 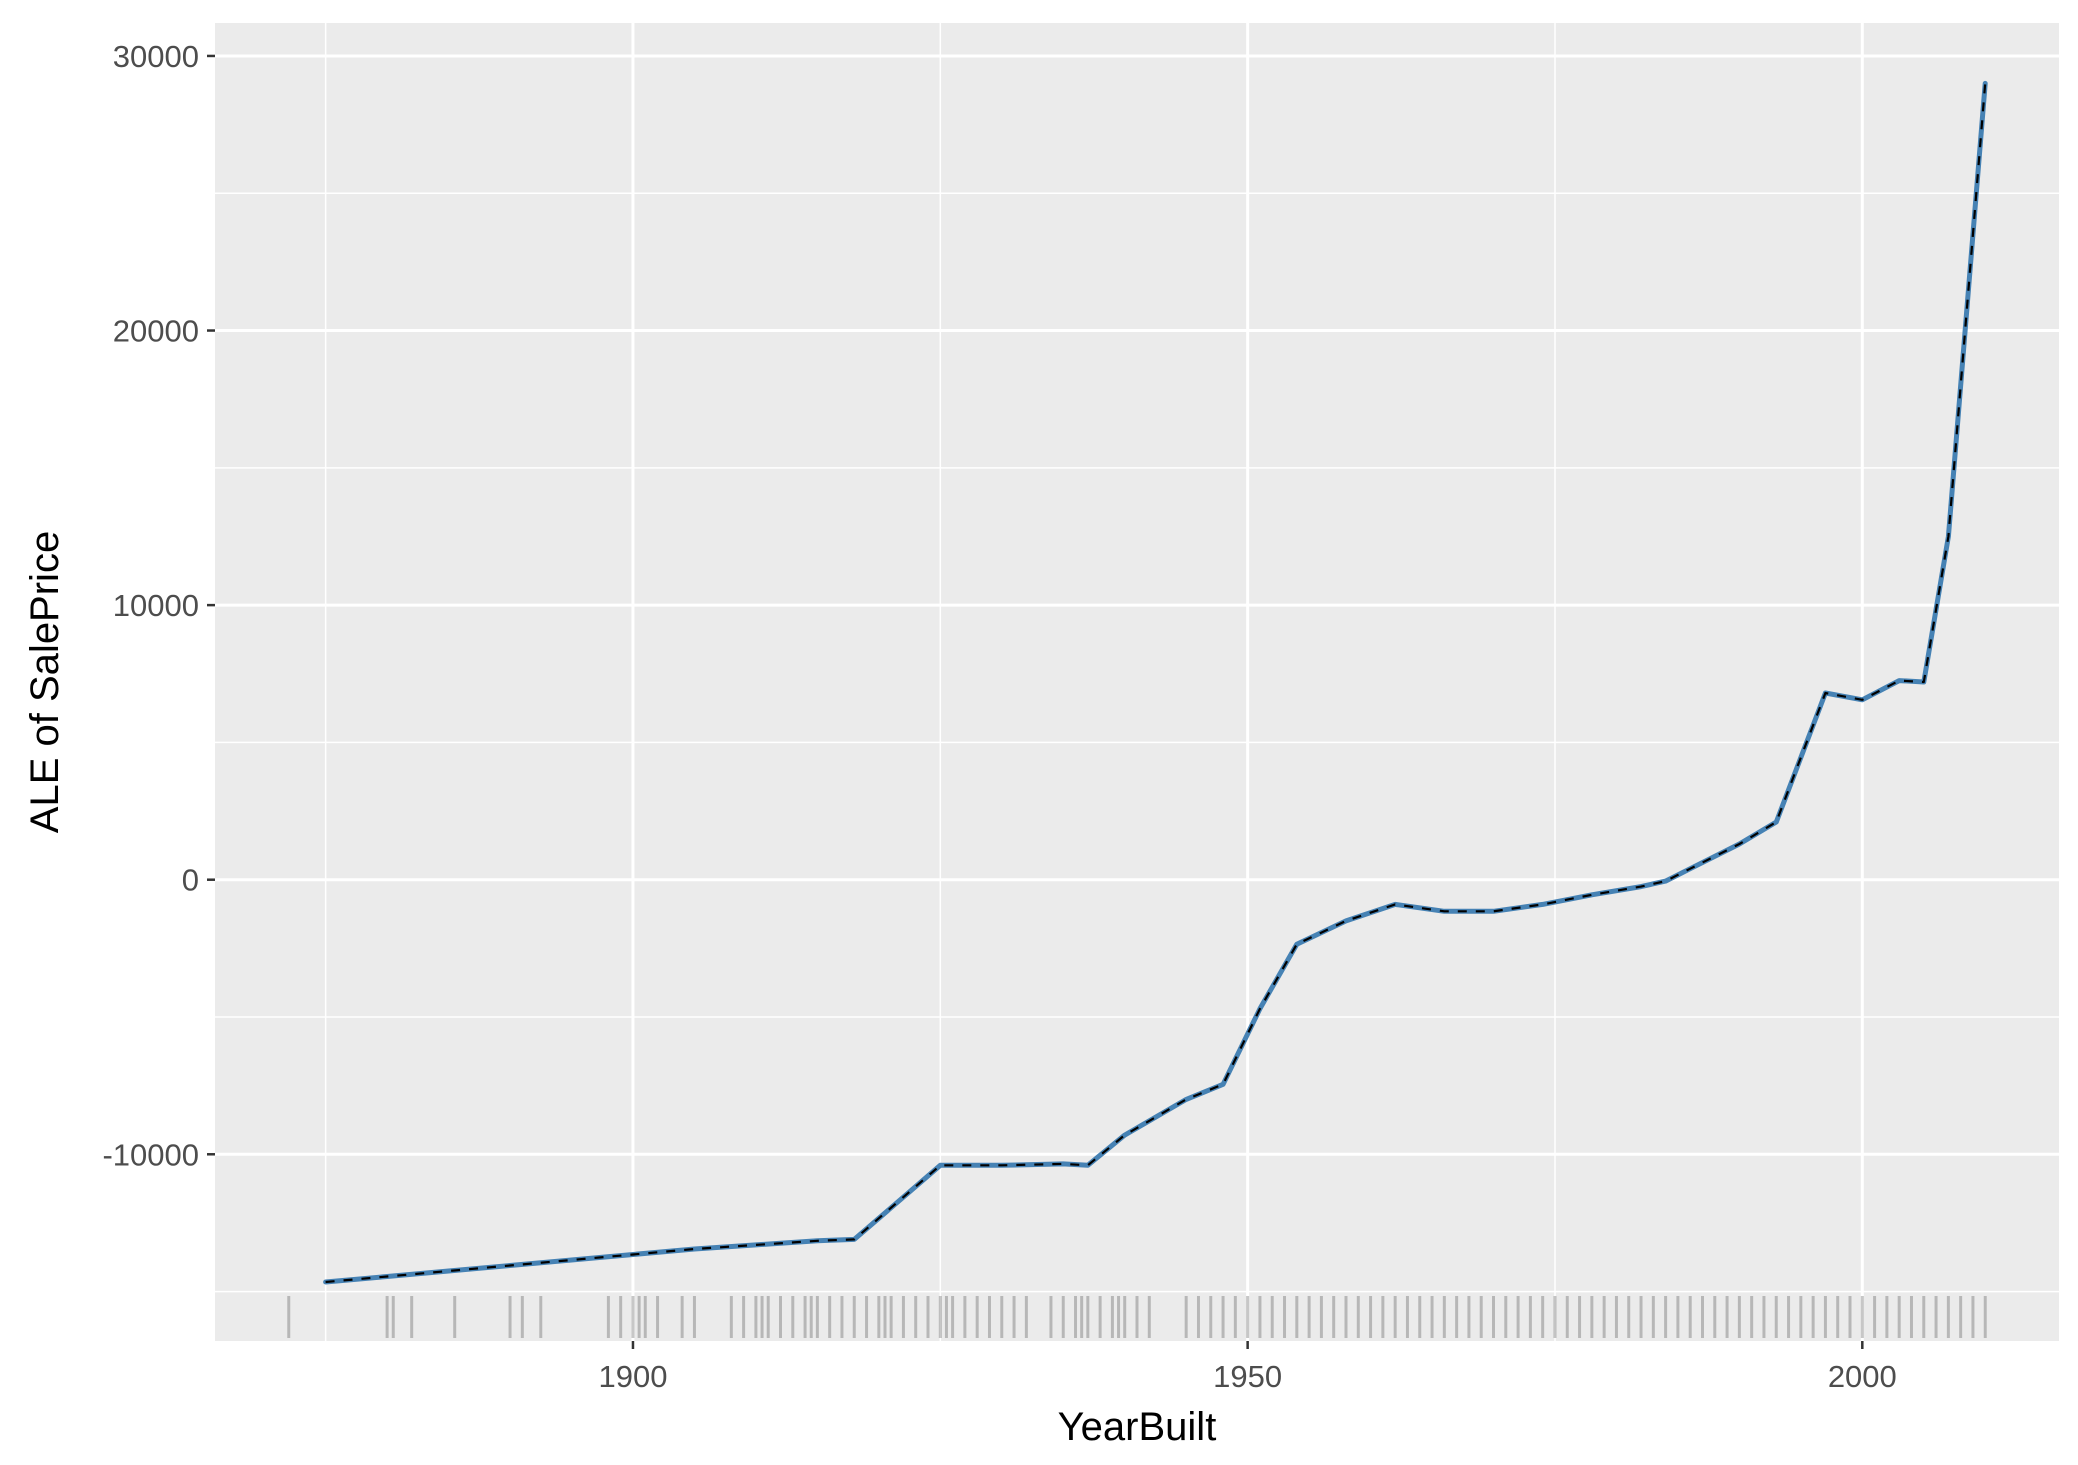 I want to click on x-tick-label: 1900, so click(x=632, y=1376).